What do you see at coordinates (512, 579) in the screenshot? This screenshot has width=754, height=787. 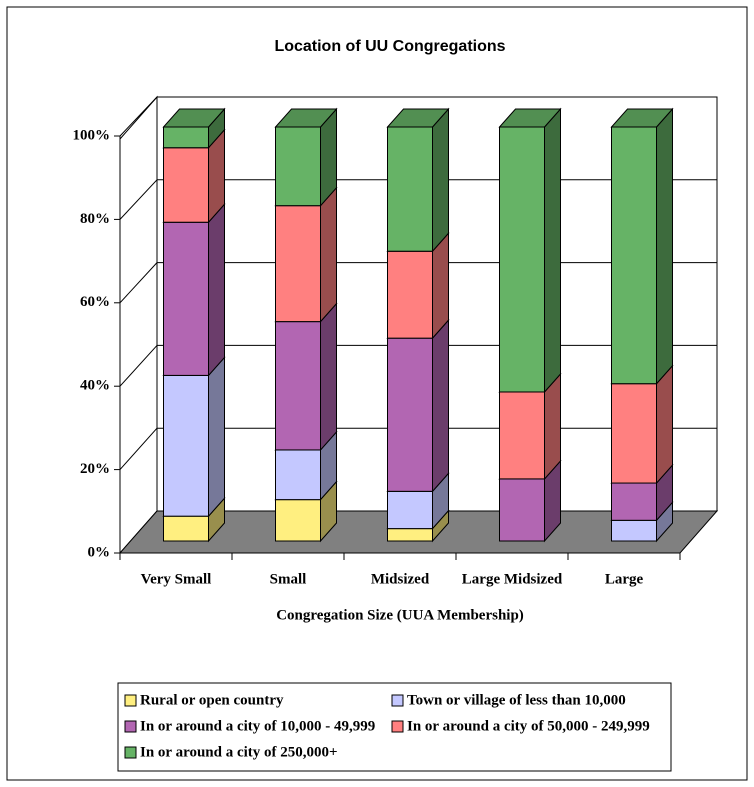 I see `x-tick-label: Large Midsized` at bounding box center [512, 579].